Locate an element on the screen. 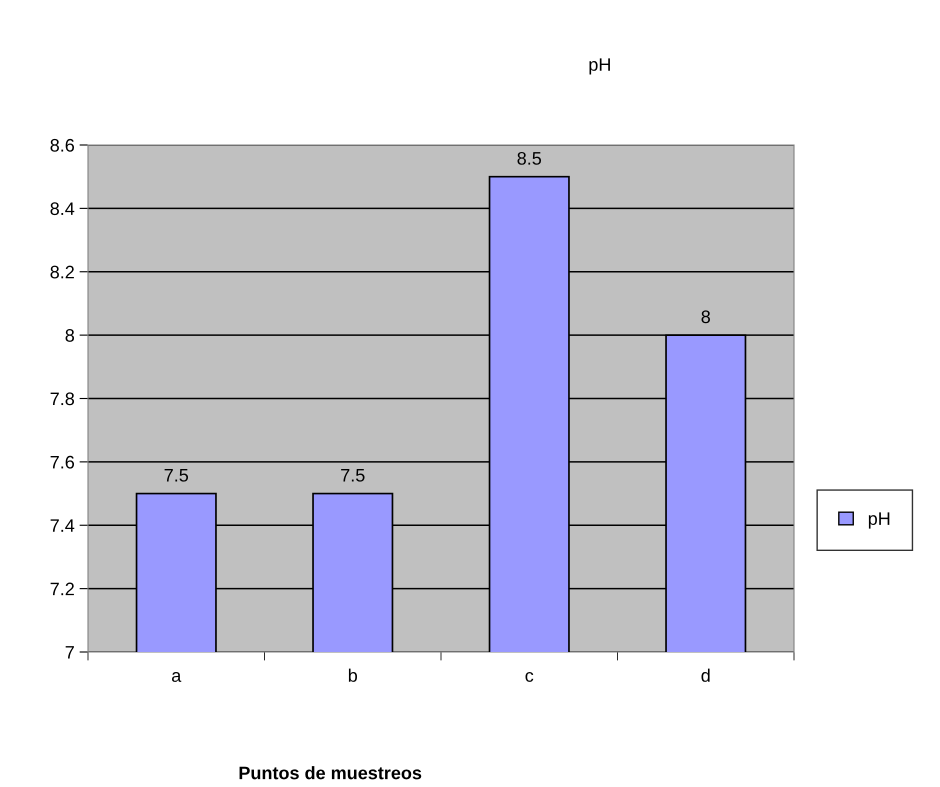 The image size is (940, 787). chart-title: pH is located at coordinates (599, 66).